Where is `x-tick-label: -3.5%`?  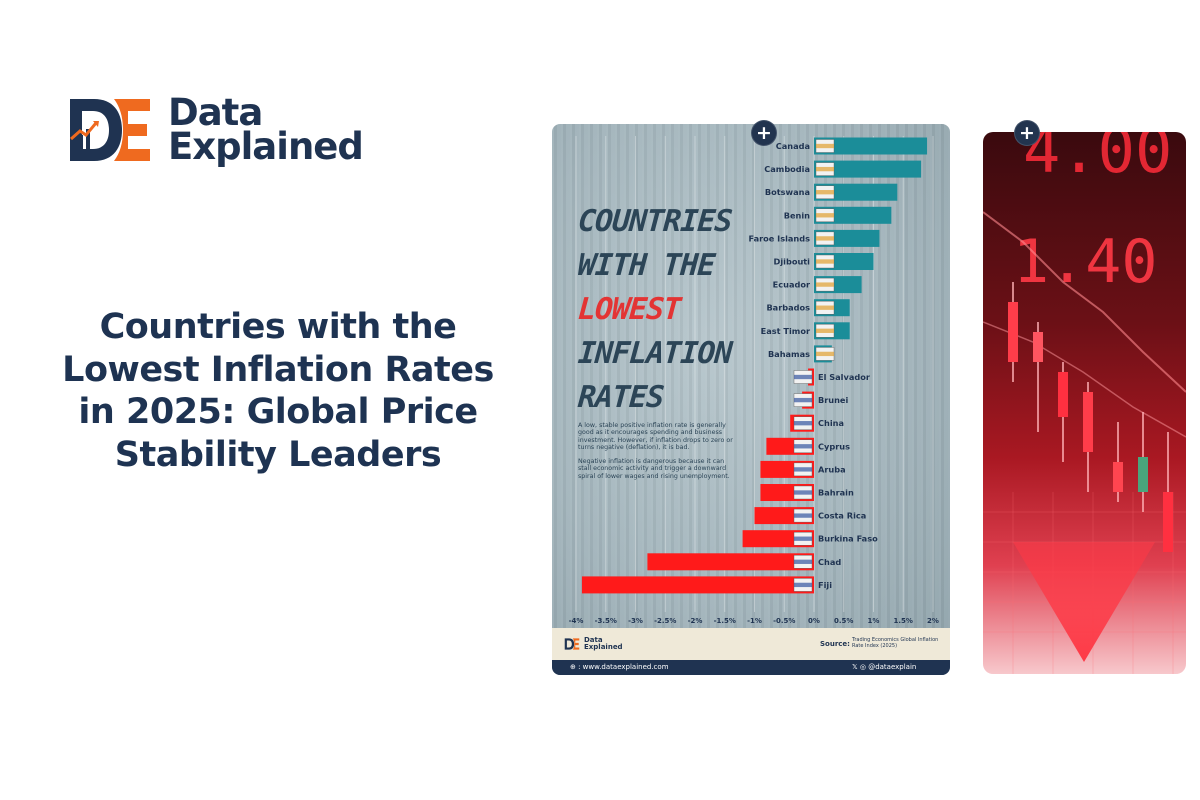 x-tick-label: -3.5% is located at coordinates (606, 621).